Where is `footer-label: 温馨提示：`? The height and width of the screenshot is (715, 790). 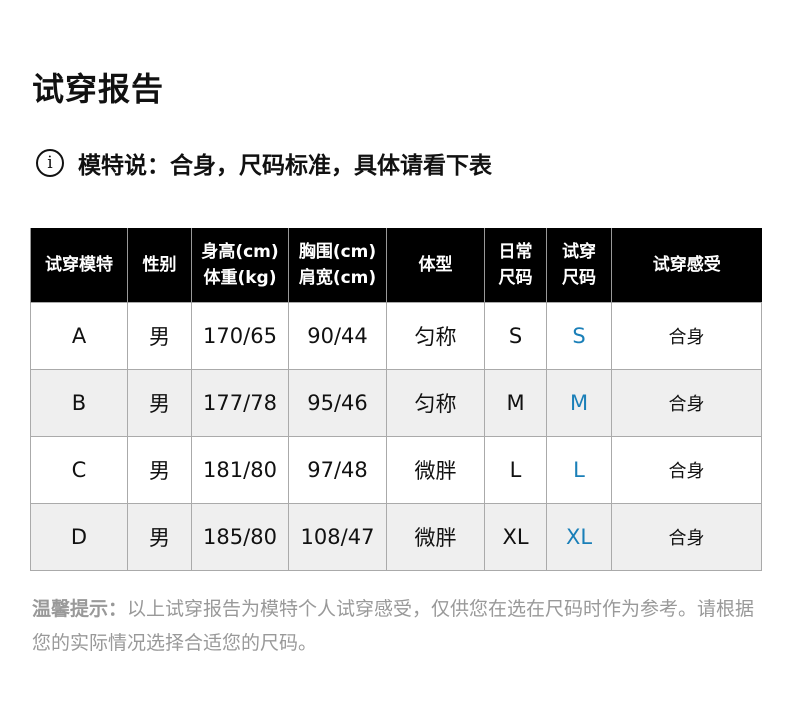 footer-label: 温馨提示： is located at coordinates (80, 609).